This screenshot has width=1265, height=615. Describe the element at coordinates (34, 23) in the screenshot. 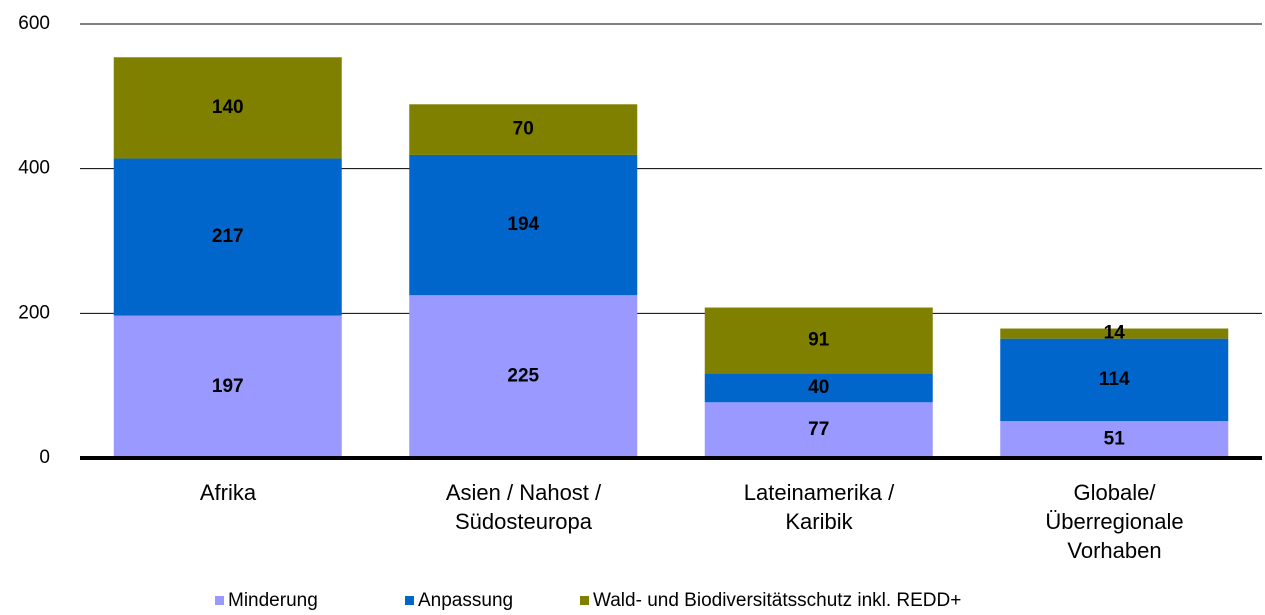

I see `y-tick-label: 600` at that location.